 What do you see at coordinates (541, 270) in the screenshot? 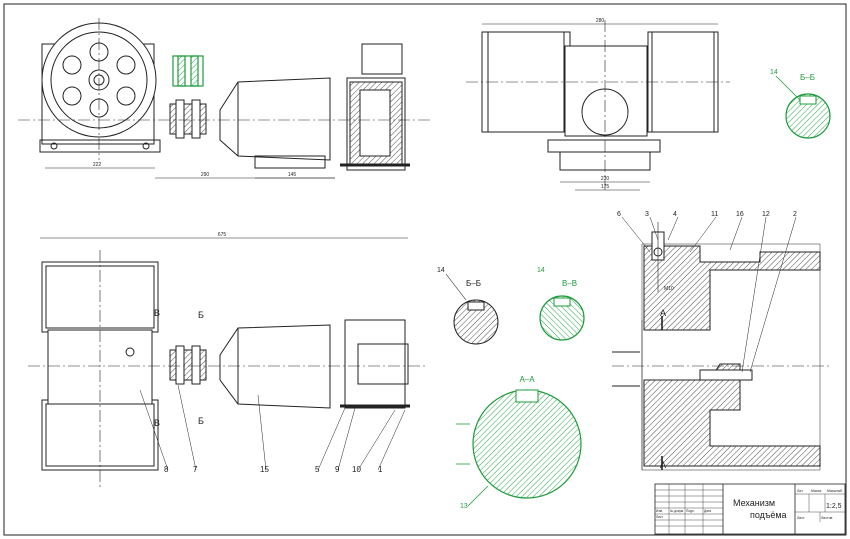
I see `section-vv-number: 14` at bounding box center [541, 270].